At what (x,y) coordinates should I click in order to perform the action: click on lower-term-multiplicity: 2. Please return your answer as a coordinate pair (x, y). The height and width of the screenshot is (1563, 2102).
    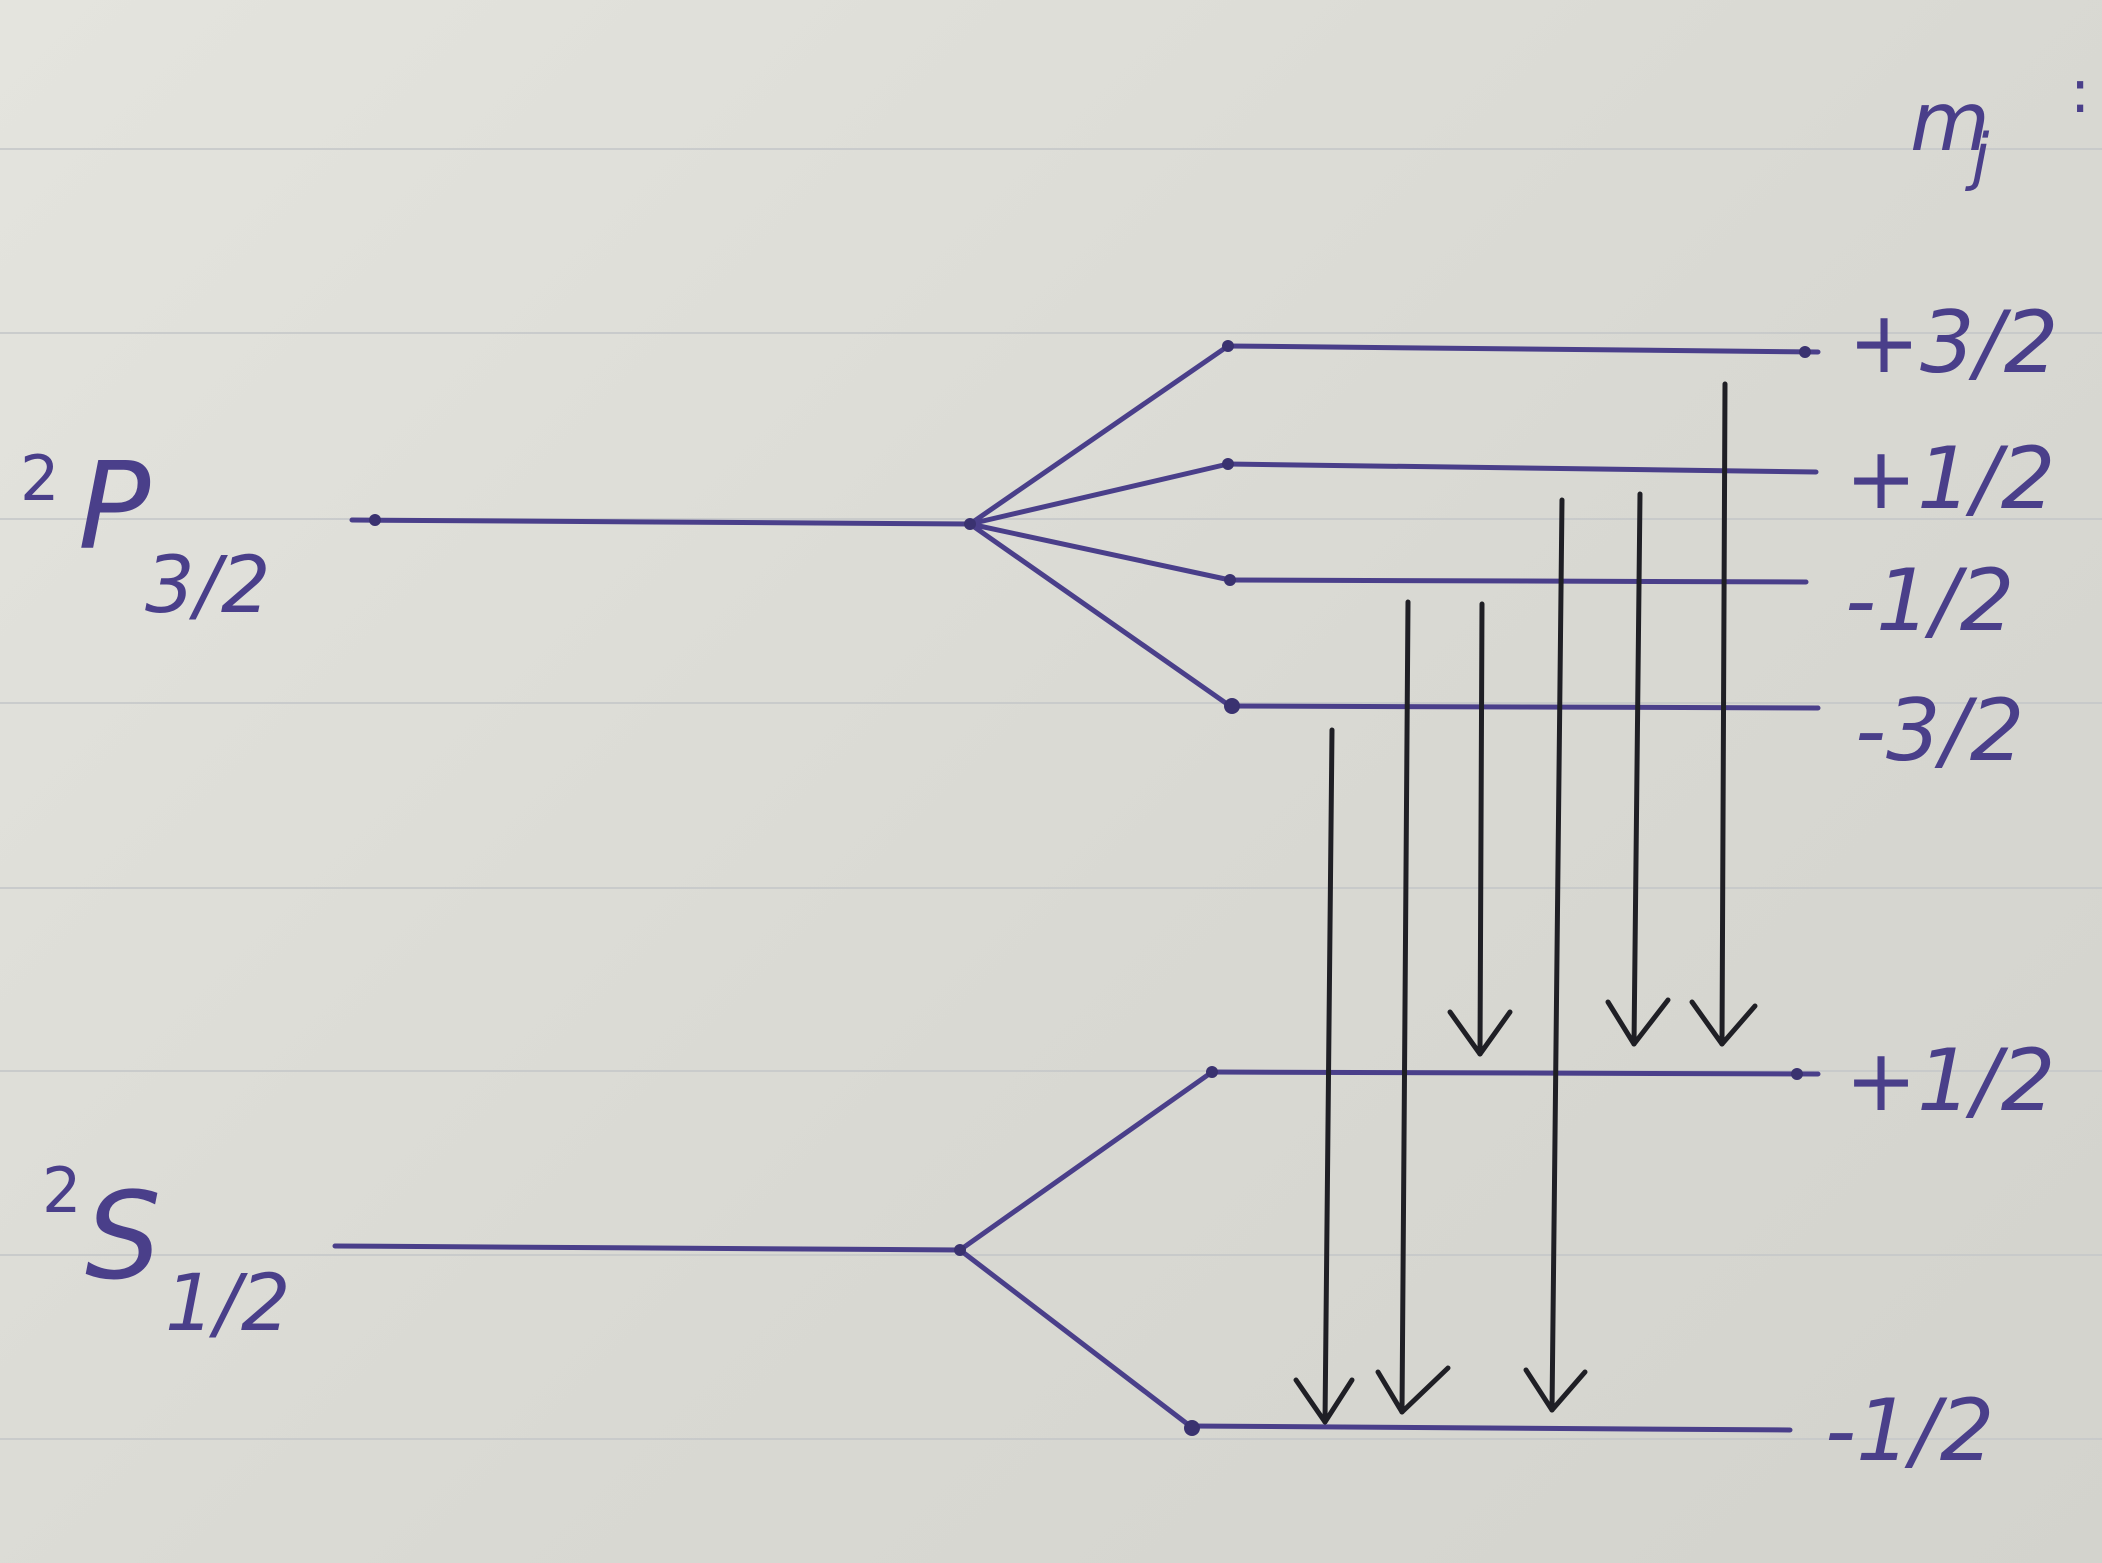
    Looking at the image, I should click on (61, 1190).